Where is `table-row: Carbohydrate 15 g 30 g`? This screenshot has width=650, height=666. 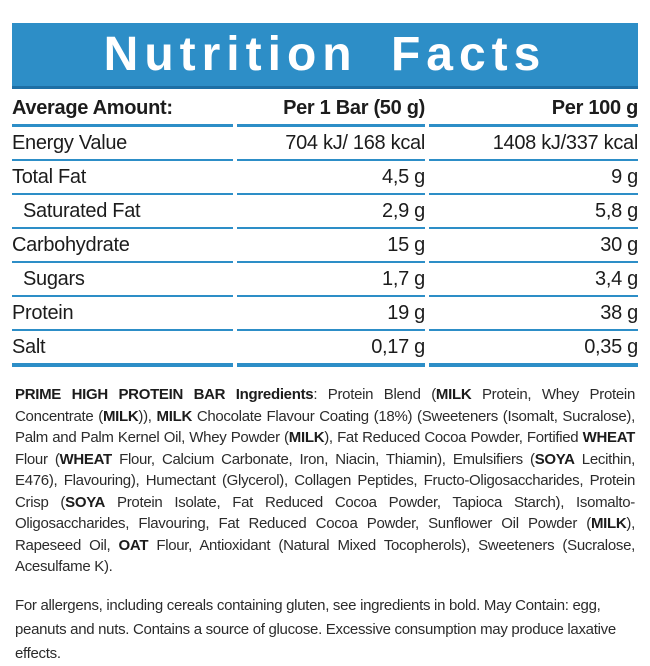
table-row: Carbohydrate 15 g 30 g is located at coordinates (325, 246).